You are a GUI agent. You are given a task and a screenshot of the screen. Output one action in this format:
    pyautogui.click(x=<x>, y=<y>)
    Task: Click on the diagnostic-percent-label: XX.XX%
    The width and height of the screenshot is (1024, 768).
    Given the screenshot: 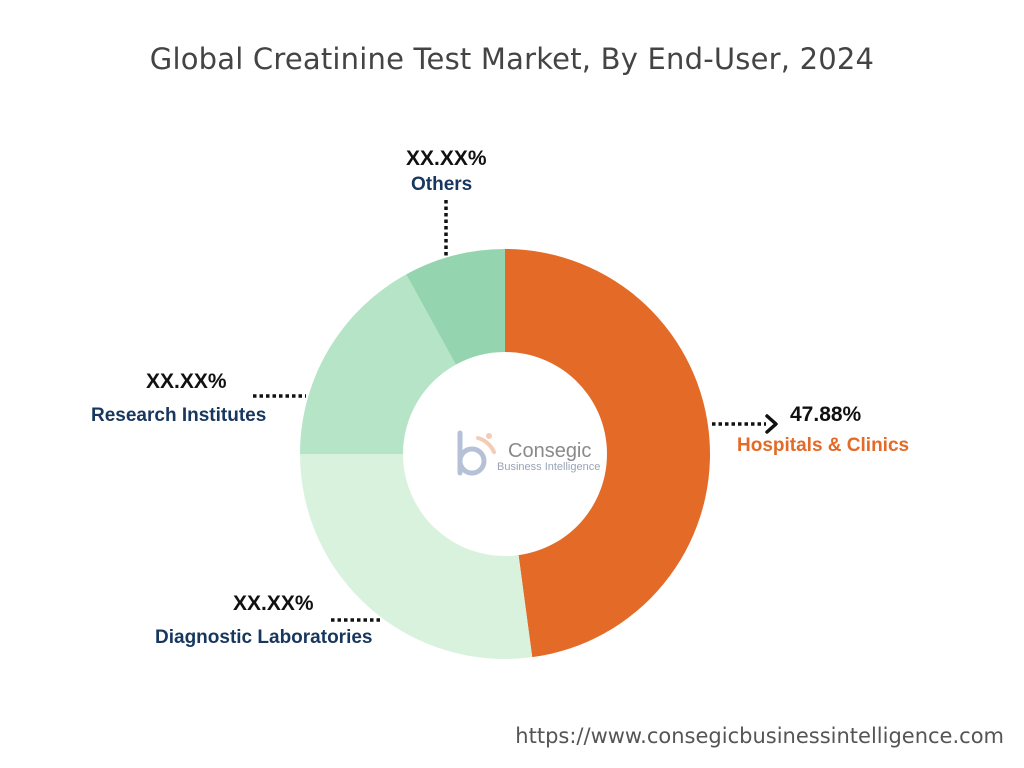 What is the action you would take?
    pyautogui.click(x=273, y=603)
    